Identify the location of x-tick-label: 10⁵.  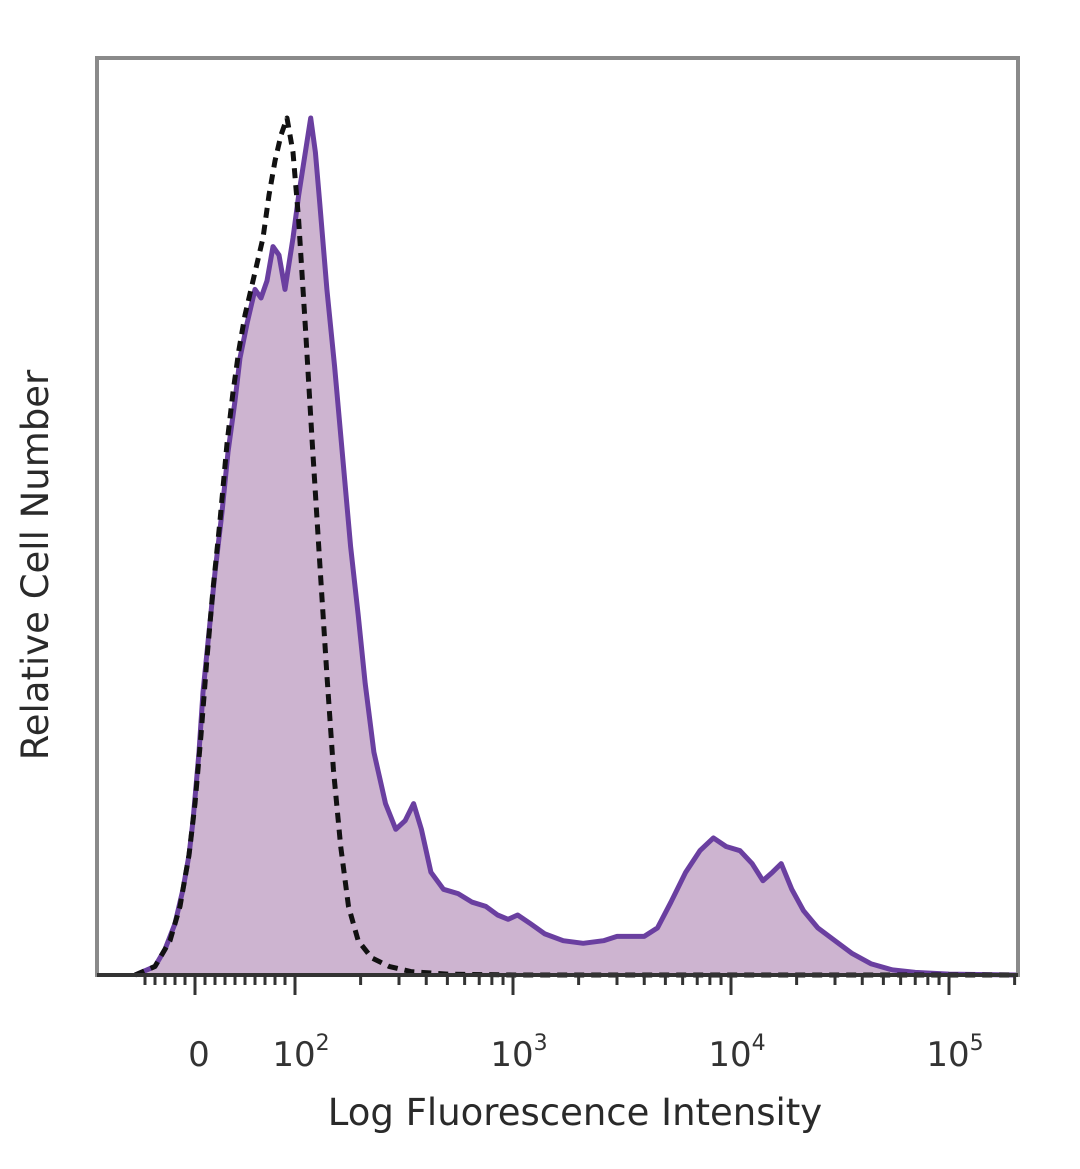
(954, 1053).